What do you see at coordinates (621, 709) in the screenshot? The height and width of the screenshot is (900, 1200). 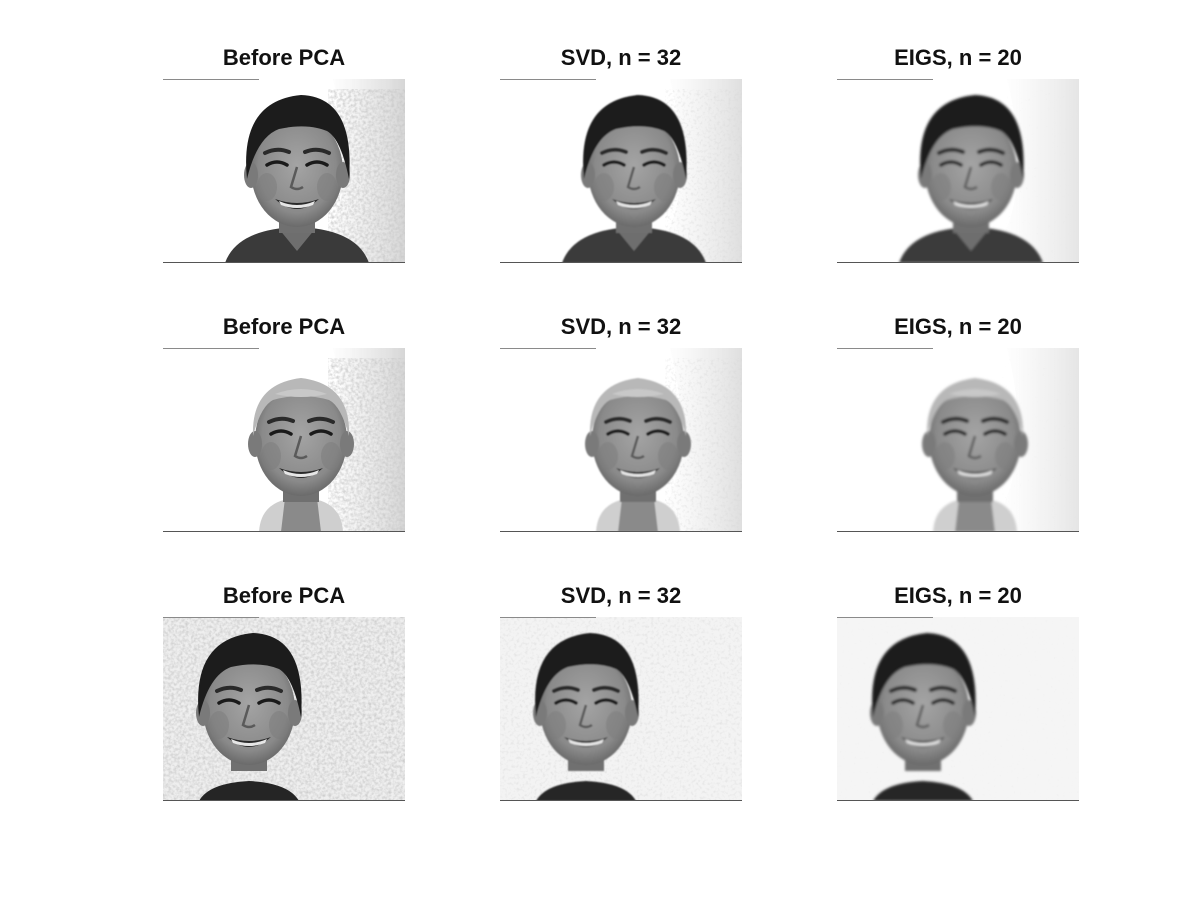 I see `face-image-subject3-svd` at bounding box center [621, 709].